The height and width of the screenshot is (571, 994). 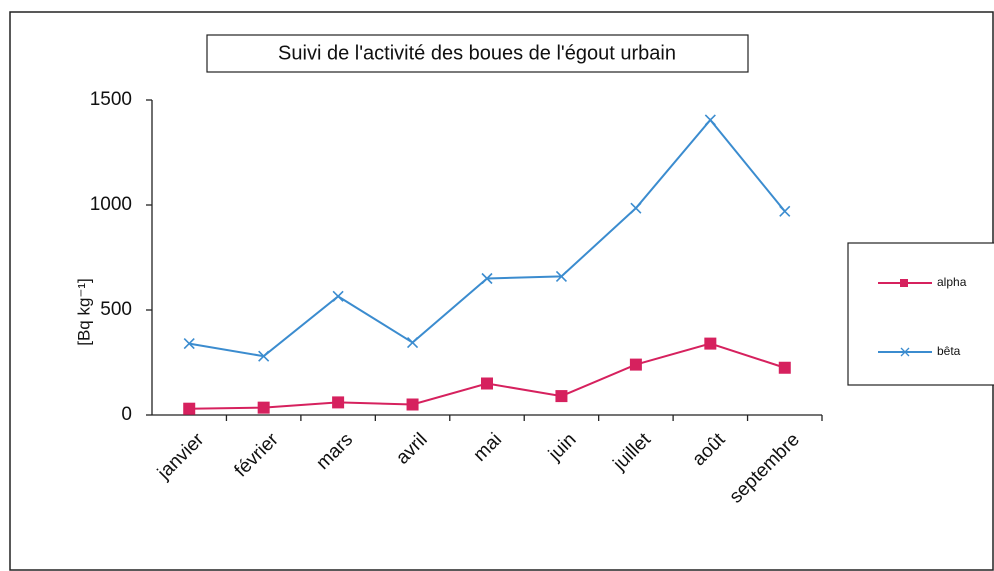 What do you see at coordinates (920, 314) in the screenshot?
I see `legend-box` at bounding box center [920, 314].